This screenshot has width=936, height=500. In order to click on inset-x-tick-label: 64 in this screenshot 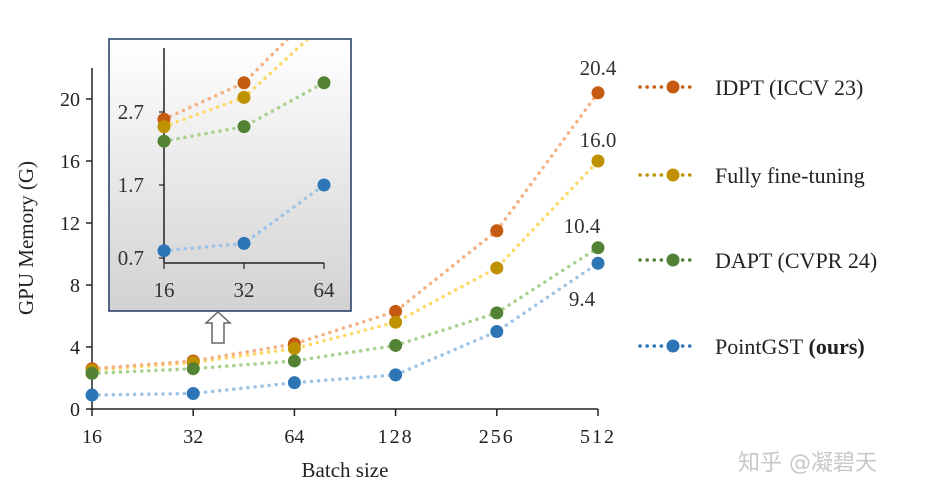, I will do `click(325, 290)`.